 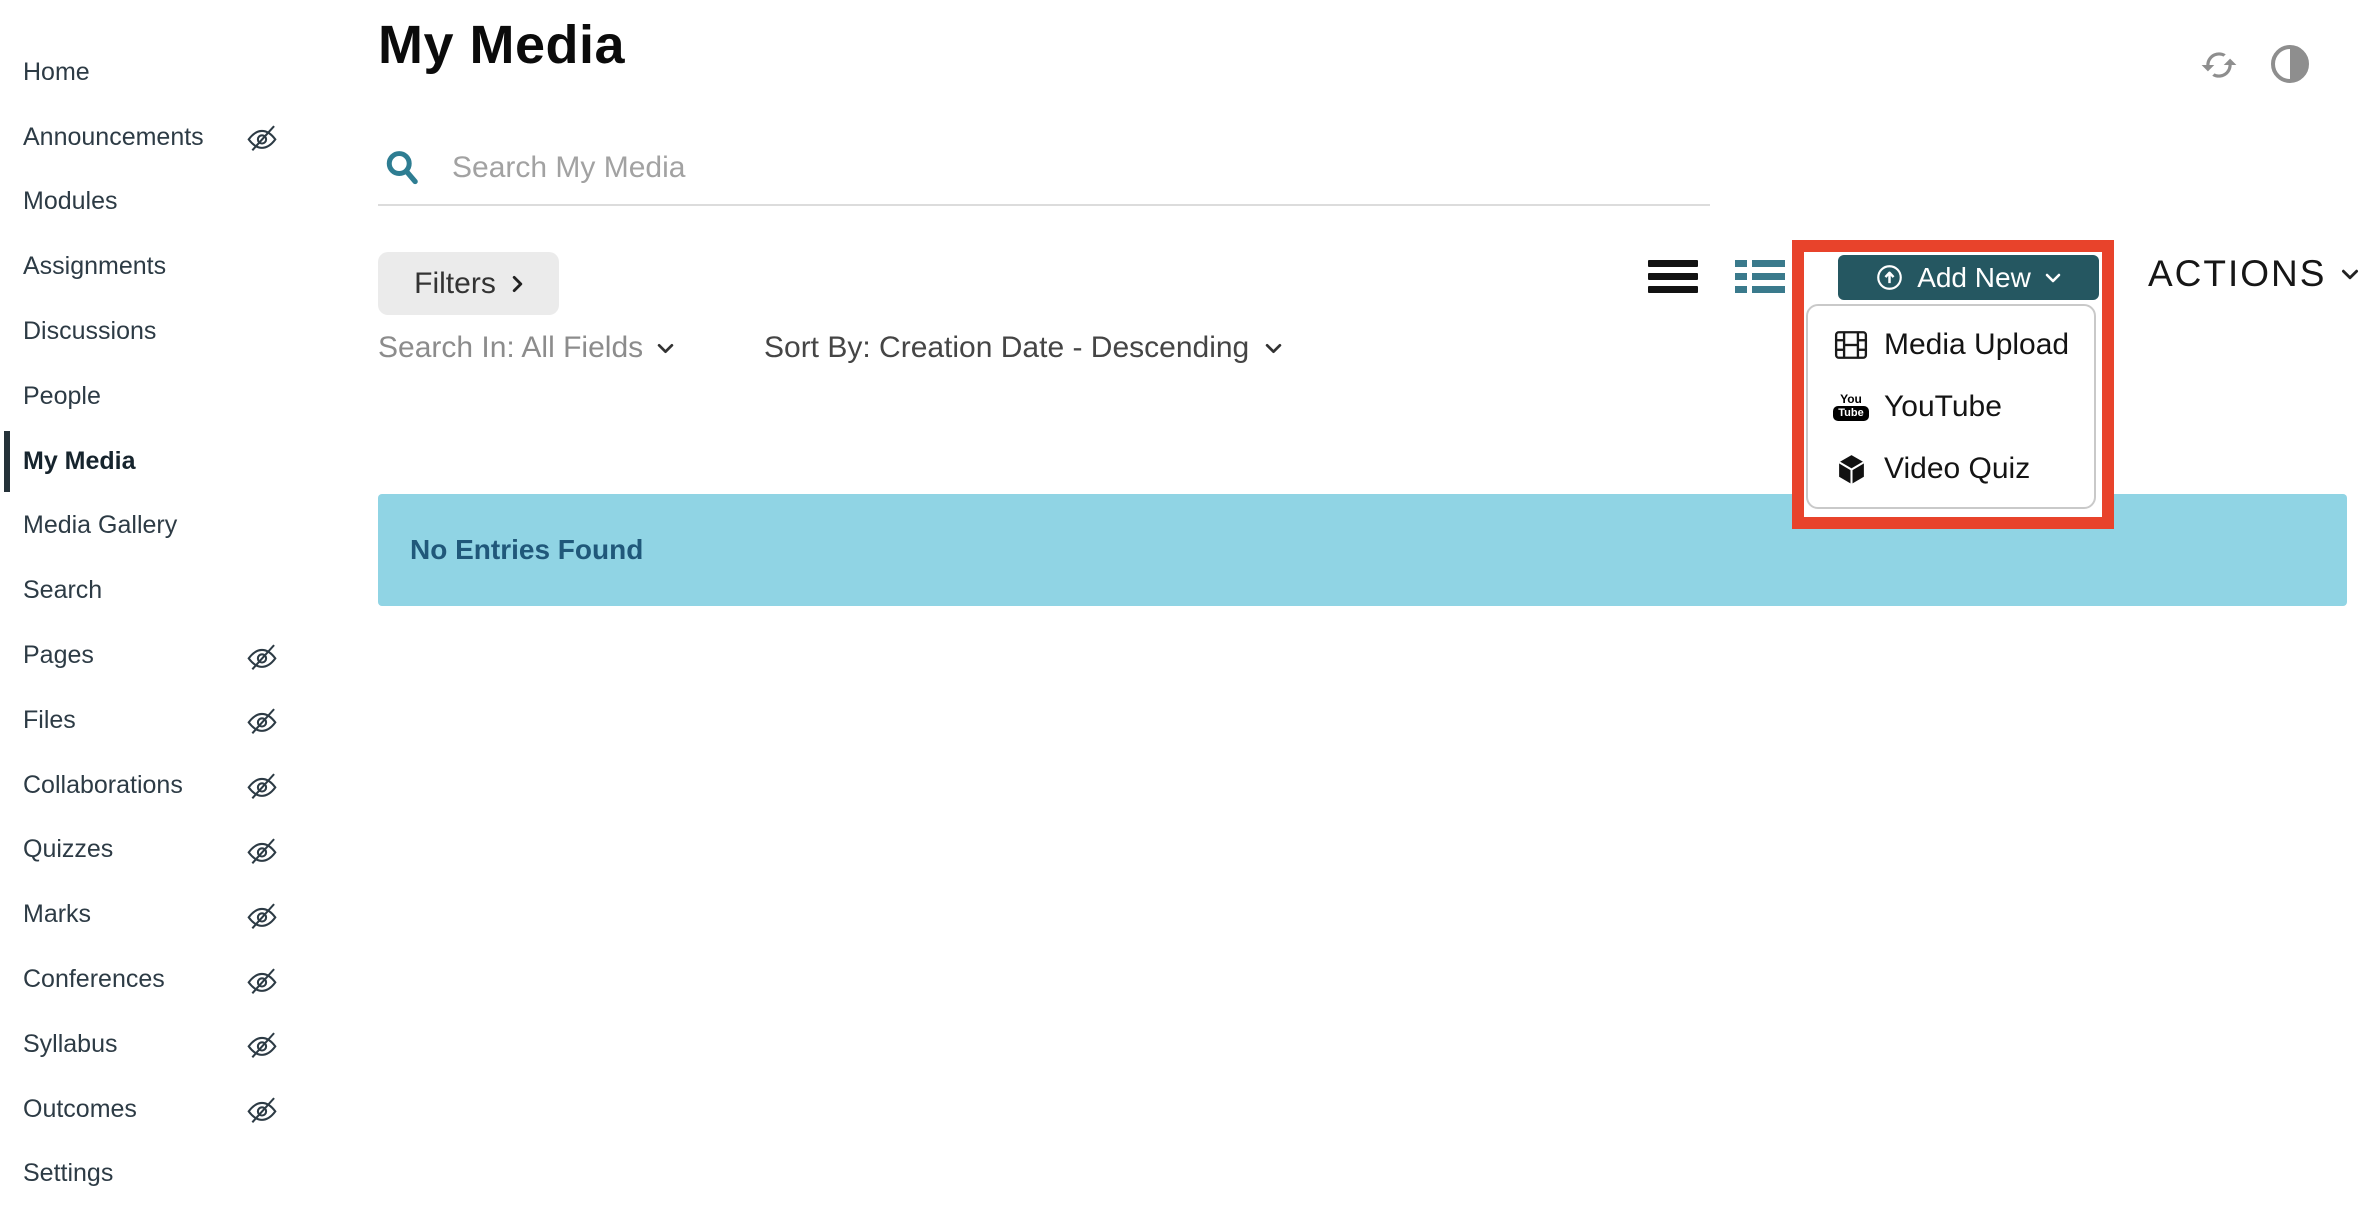 What do you see at coordinates (113, 136) in the screenshot?
I see `sidebar-item-label: Announcements` at bounding box center [113, 136].